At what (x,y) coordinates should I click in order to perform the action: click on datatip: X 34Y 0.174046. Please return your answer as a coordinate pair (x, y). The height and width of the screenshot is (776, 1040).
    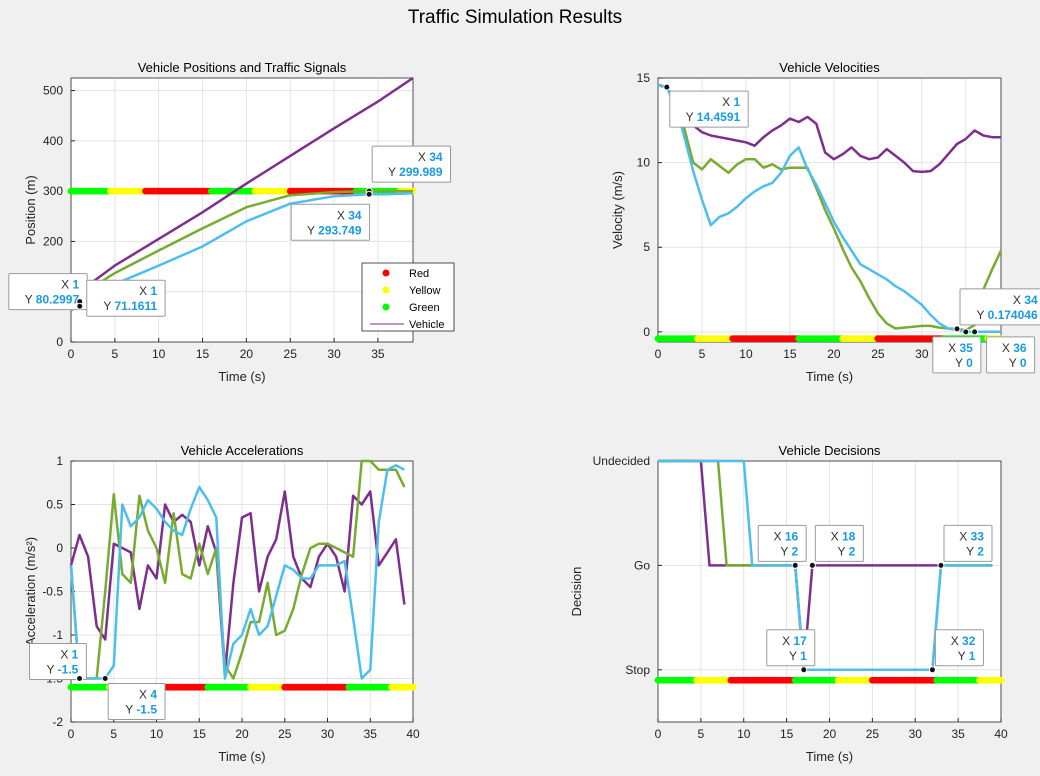
    Looking at the image, I should click on (996, 310).